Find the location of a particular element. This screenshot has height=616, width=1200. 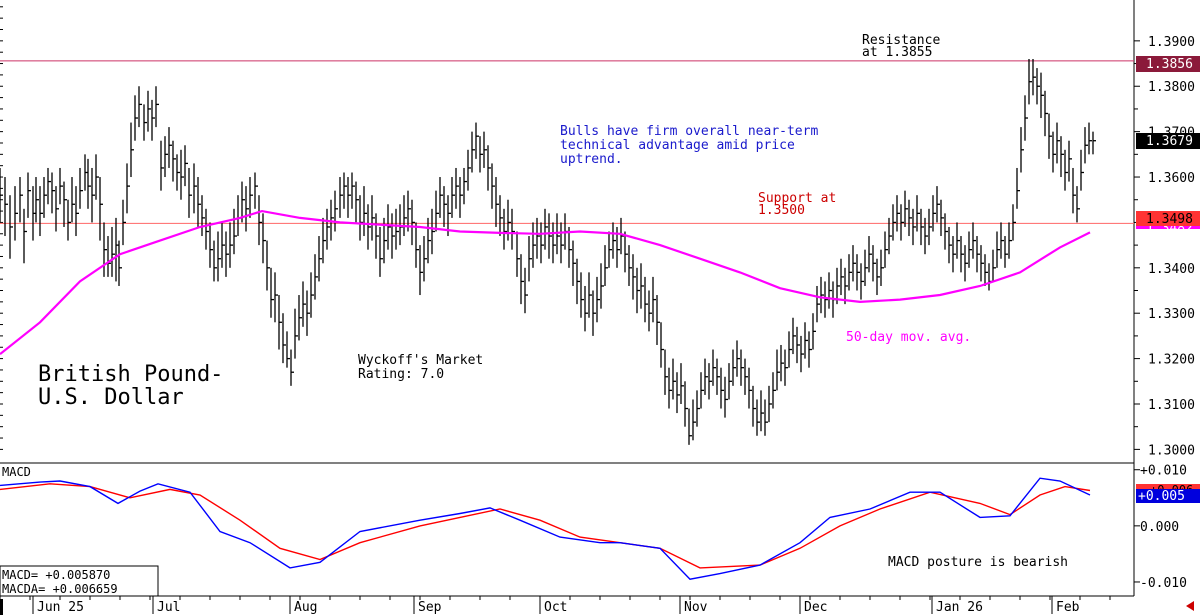

rating-line1: Wyckoff's Market is located at coordinates (420, 360).